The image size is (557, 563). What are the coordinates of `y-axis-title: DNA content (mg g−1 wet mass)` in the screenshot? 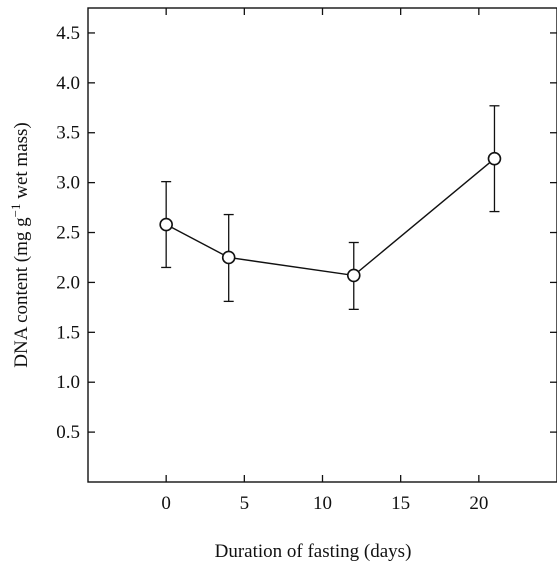 It's located at (20, 245).